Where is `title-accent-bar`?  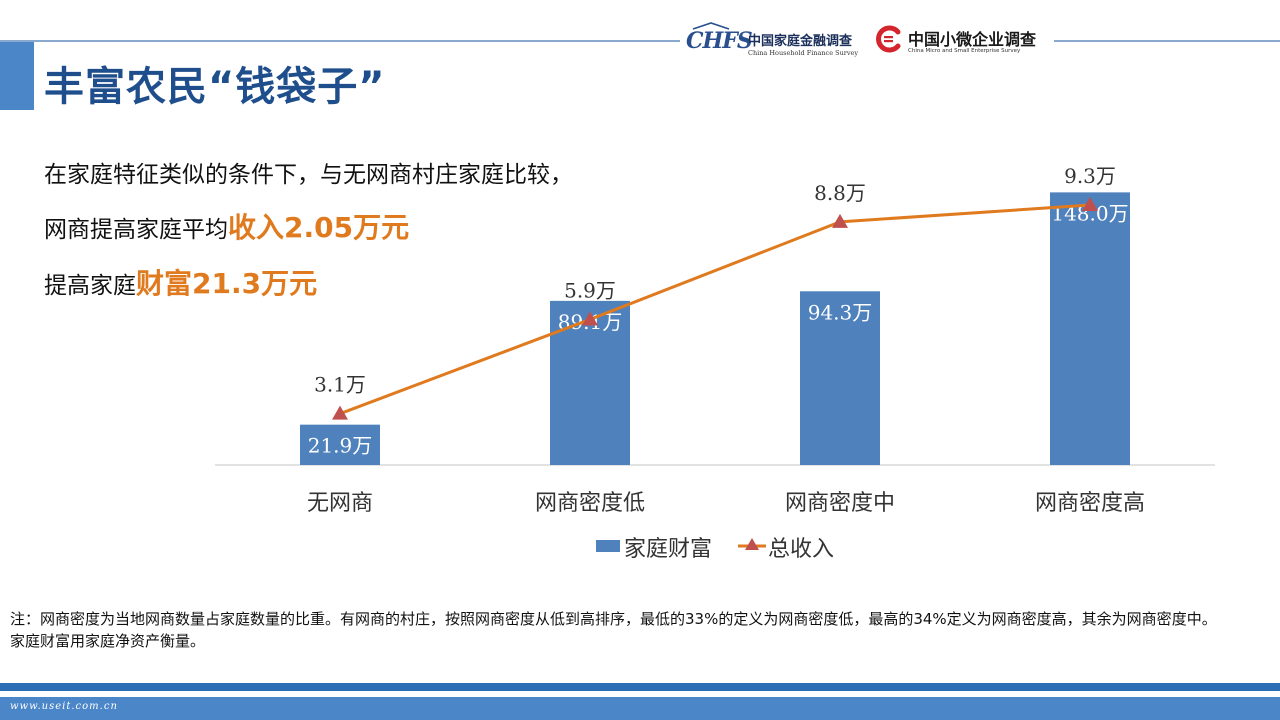 title-accent-bar is located at coordinates (17, 75).